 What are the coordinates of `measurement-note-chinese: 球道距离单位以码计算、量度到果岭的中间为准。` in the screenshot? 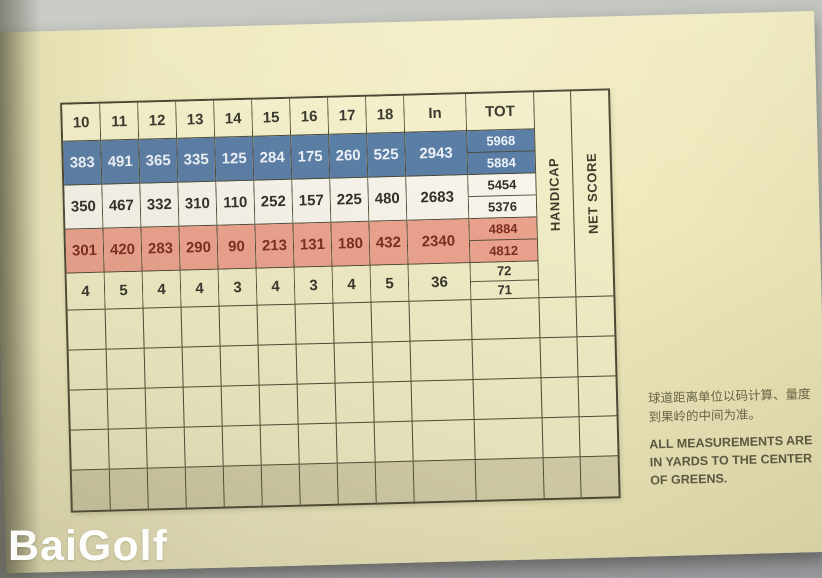 It's located at (729, 406).